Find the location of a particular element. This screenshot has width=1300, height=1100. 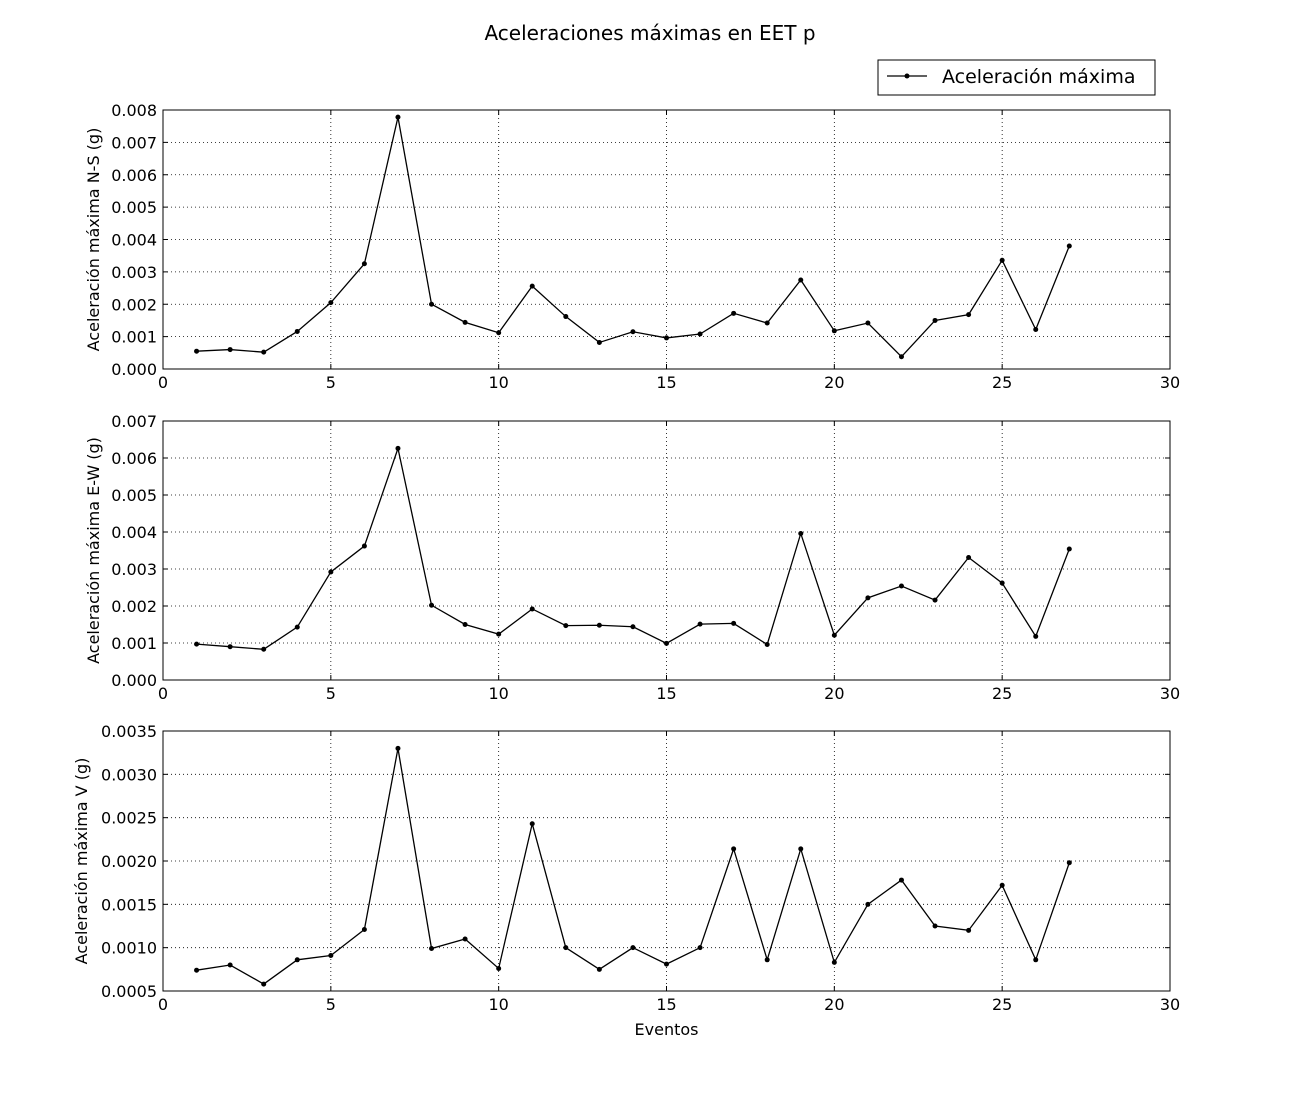

y-tick-label: 0.005 is located at coordinates (134, 495).